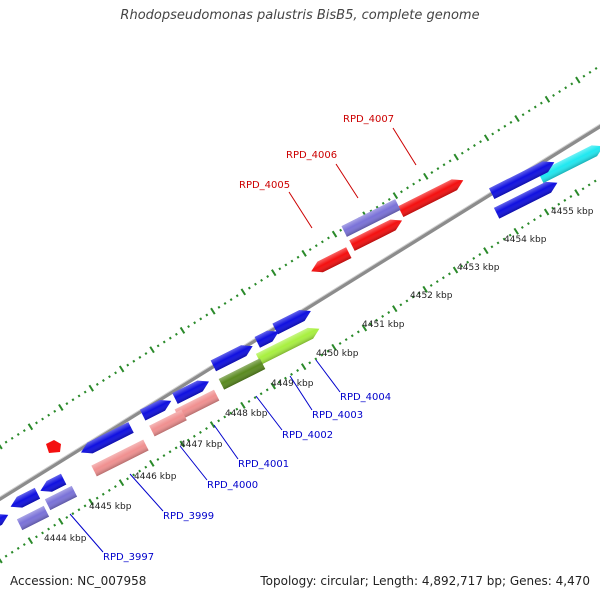 This screenshot has width=600, height=600. What do you see at coordinates (337, 415) in the screenshot?
I see `gene-label-rpd-4003: RPD_4003` at bounding box center [337, 415].